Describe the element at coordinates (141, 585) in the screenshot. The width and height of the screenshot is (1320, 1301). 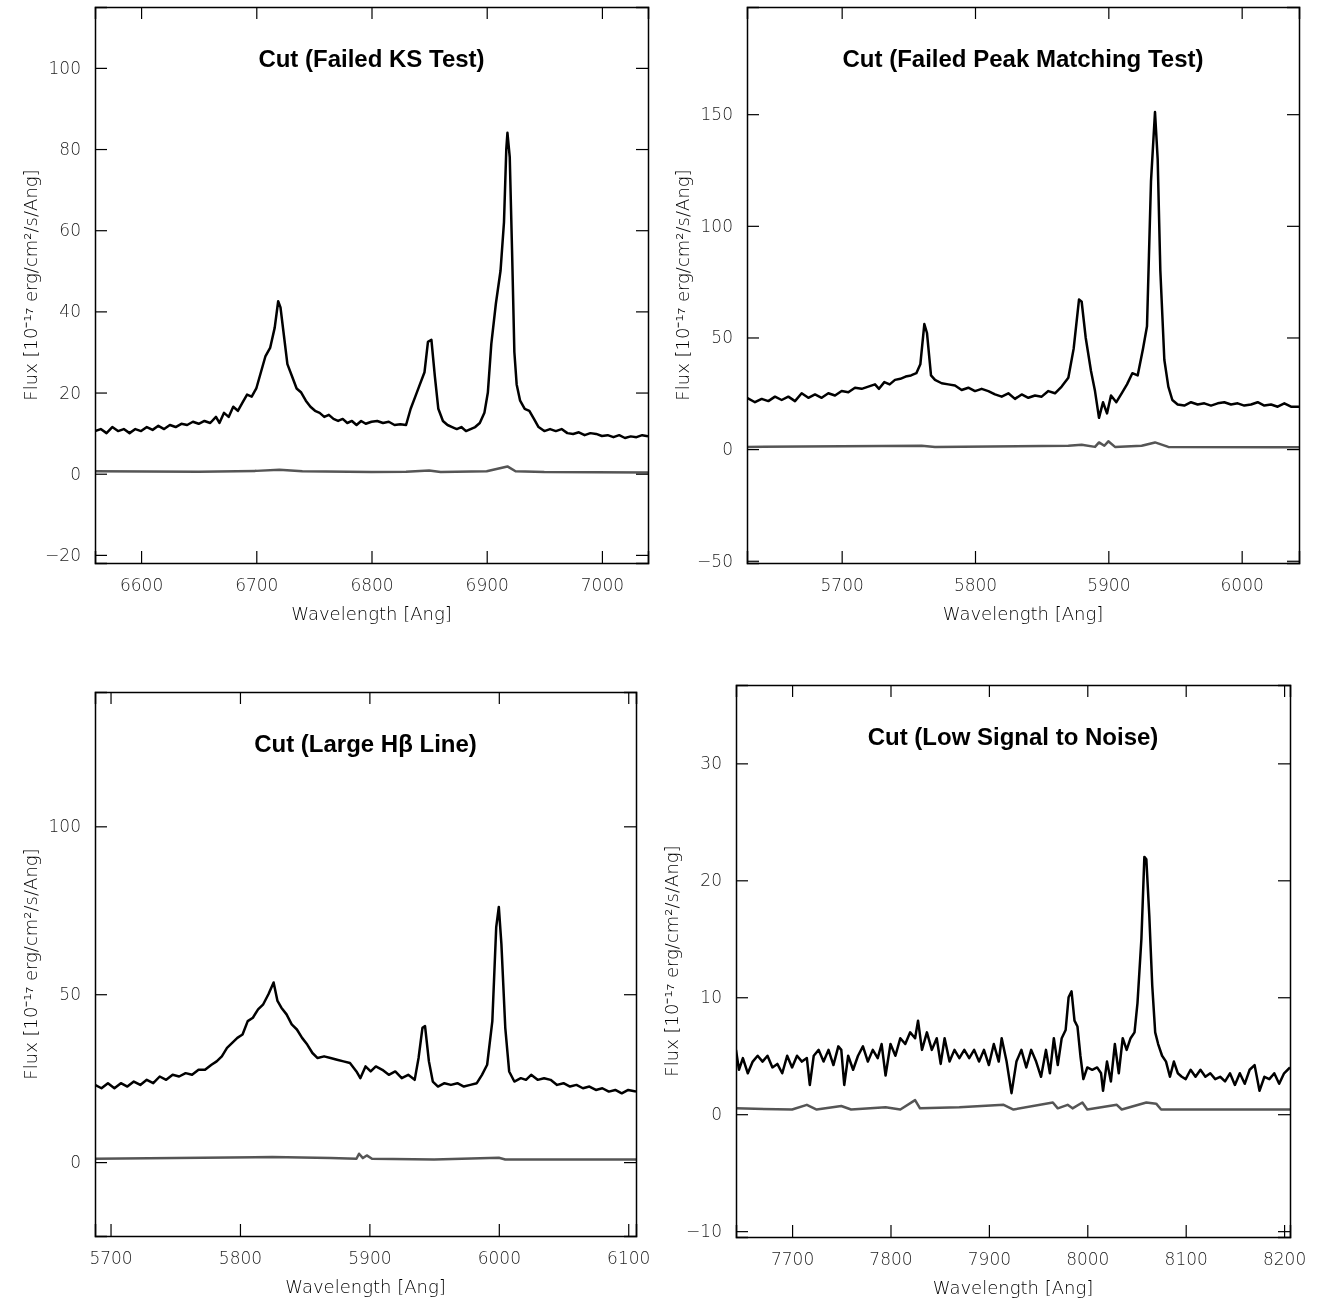
I see `x-tick-label: 6600` at that location.